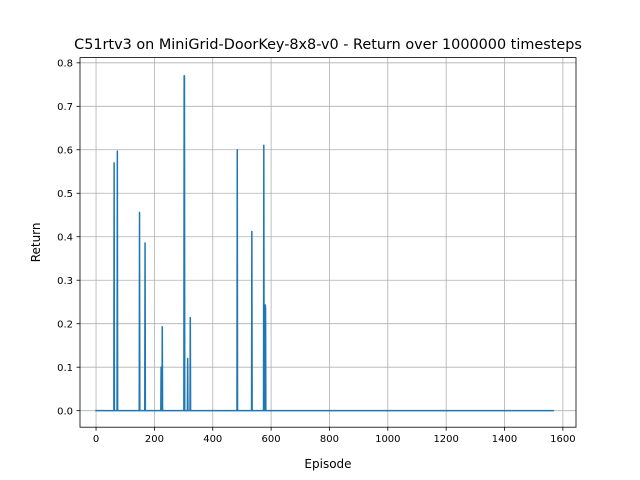 Image resolution: width=640 pixels, height=480 pixels. I want to click on x-tick-label: 1000, so click(387, 439).